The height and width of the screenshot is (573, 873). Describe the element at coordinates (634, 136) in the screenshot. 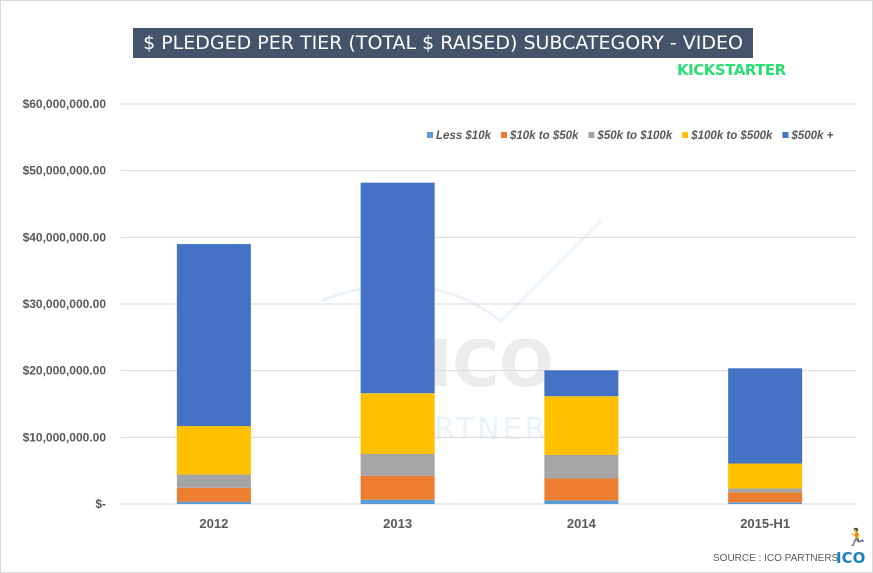

I see `legend-label: $50k to $100k` at that location.